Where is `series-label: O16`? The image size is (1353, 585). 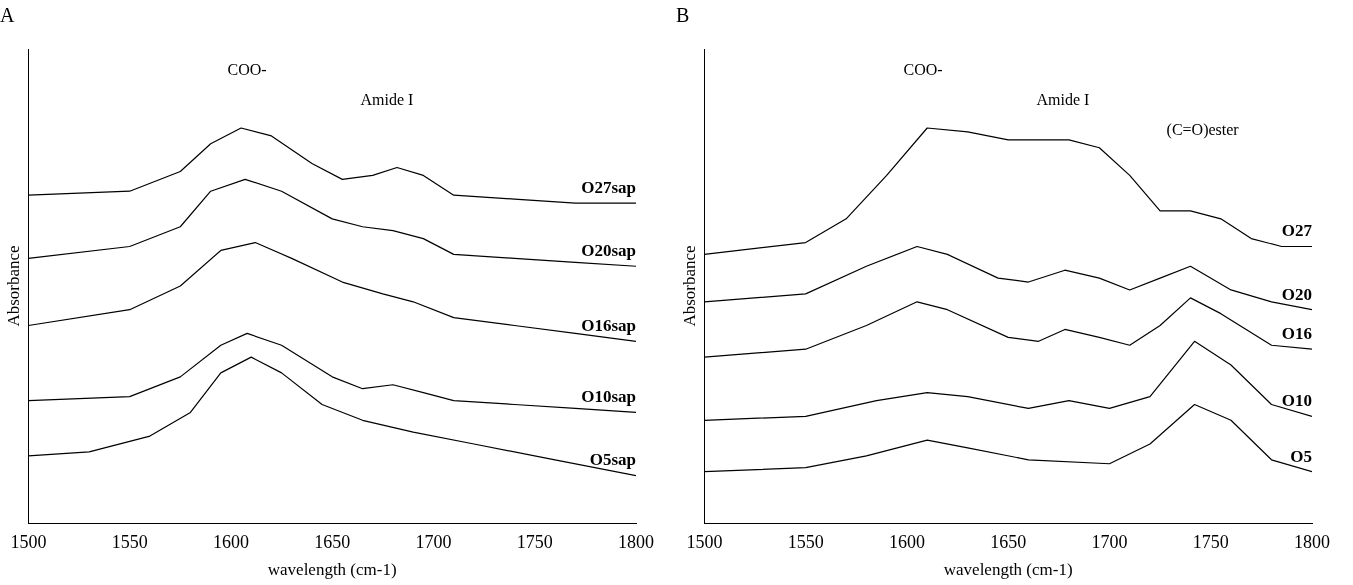
series-label: O16 is located at coordinates (1296, 334).